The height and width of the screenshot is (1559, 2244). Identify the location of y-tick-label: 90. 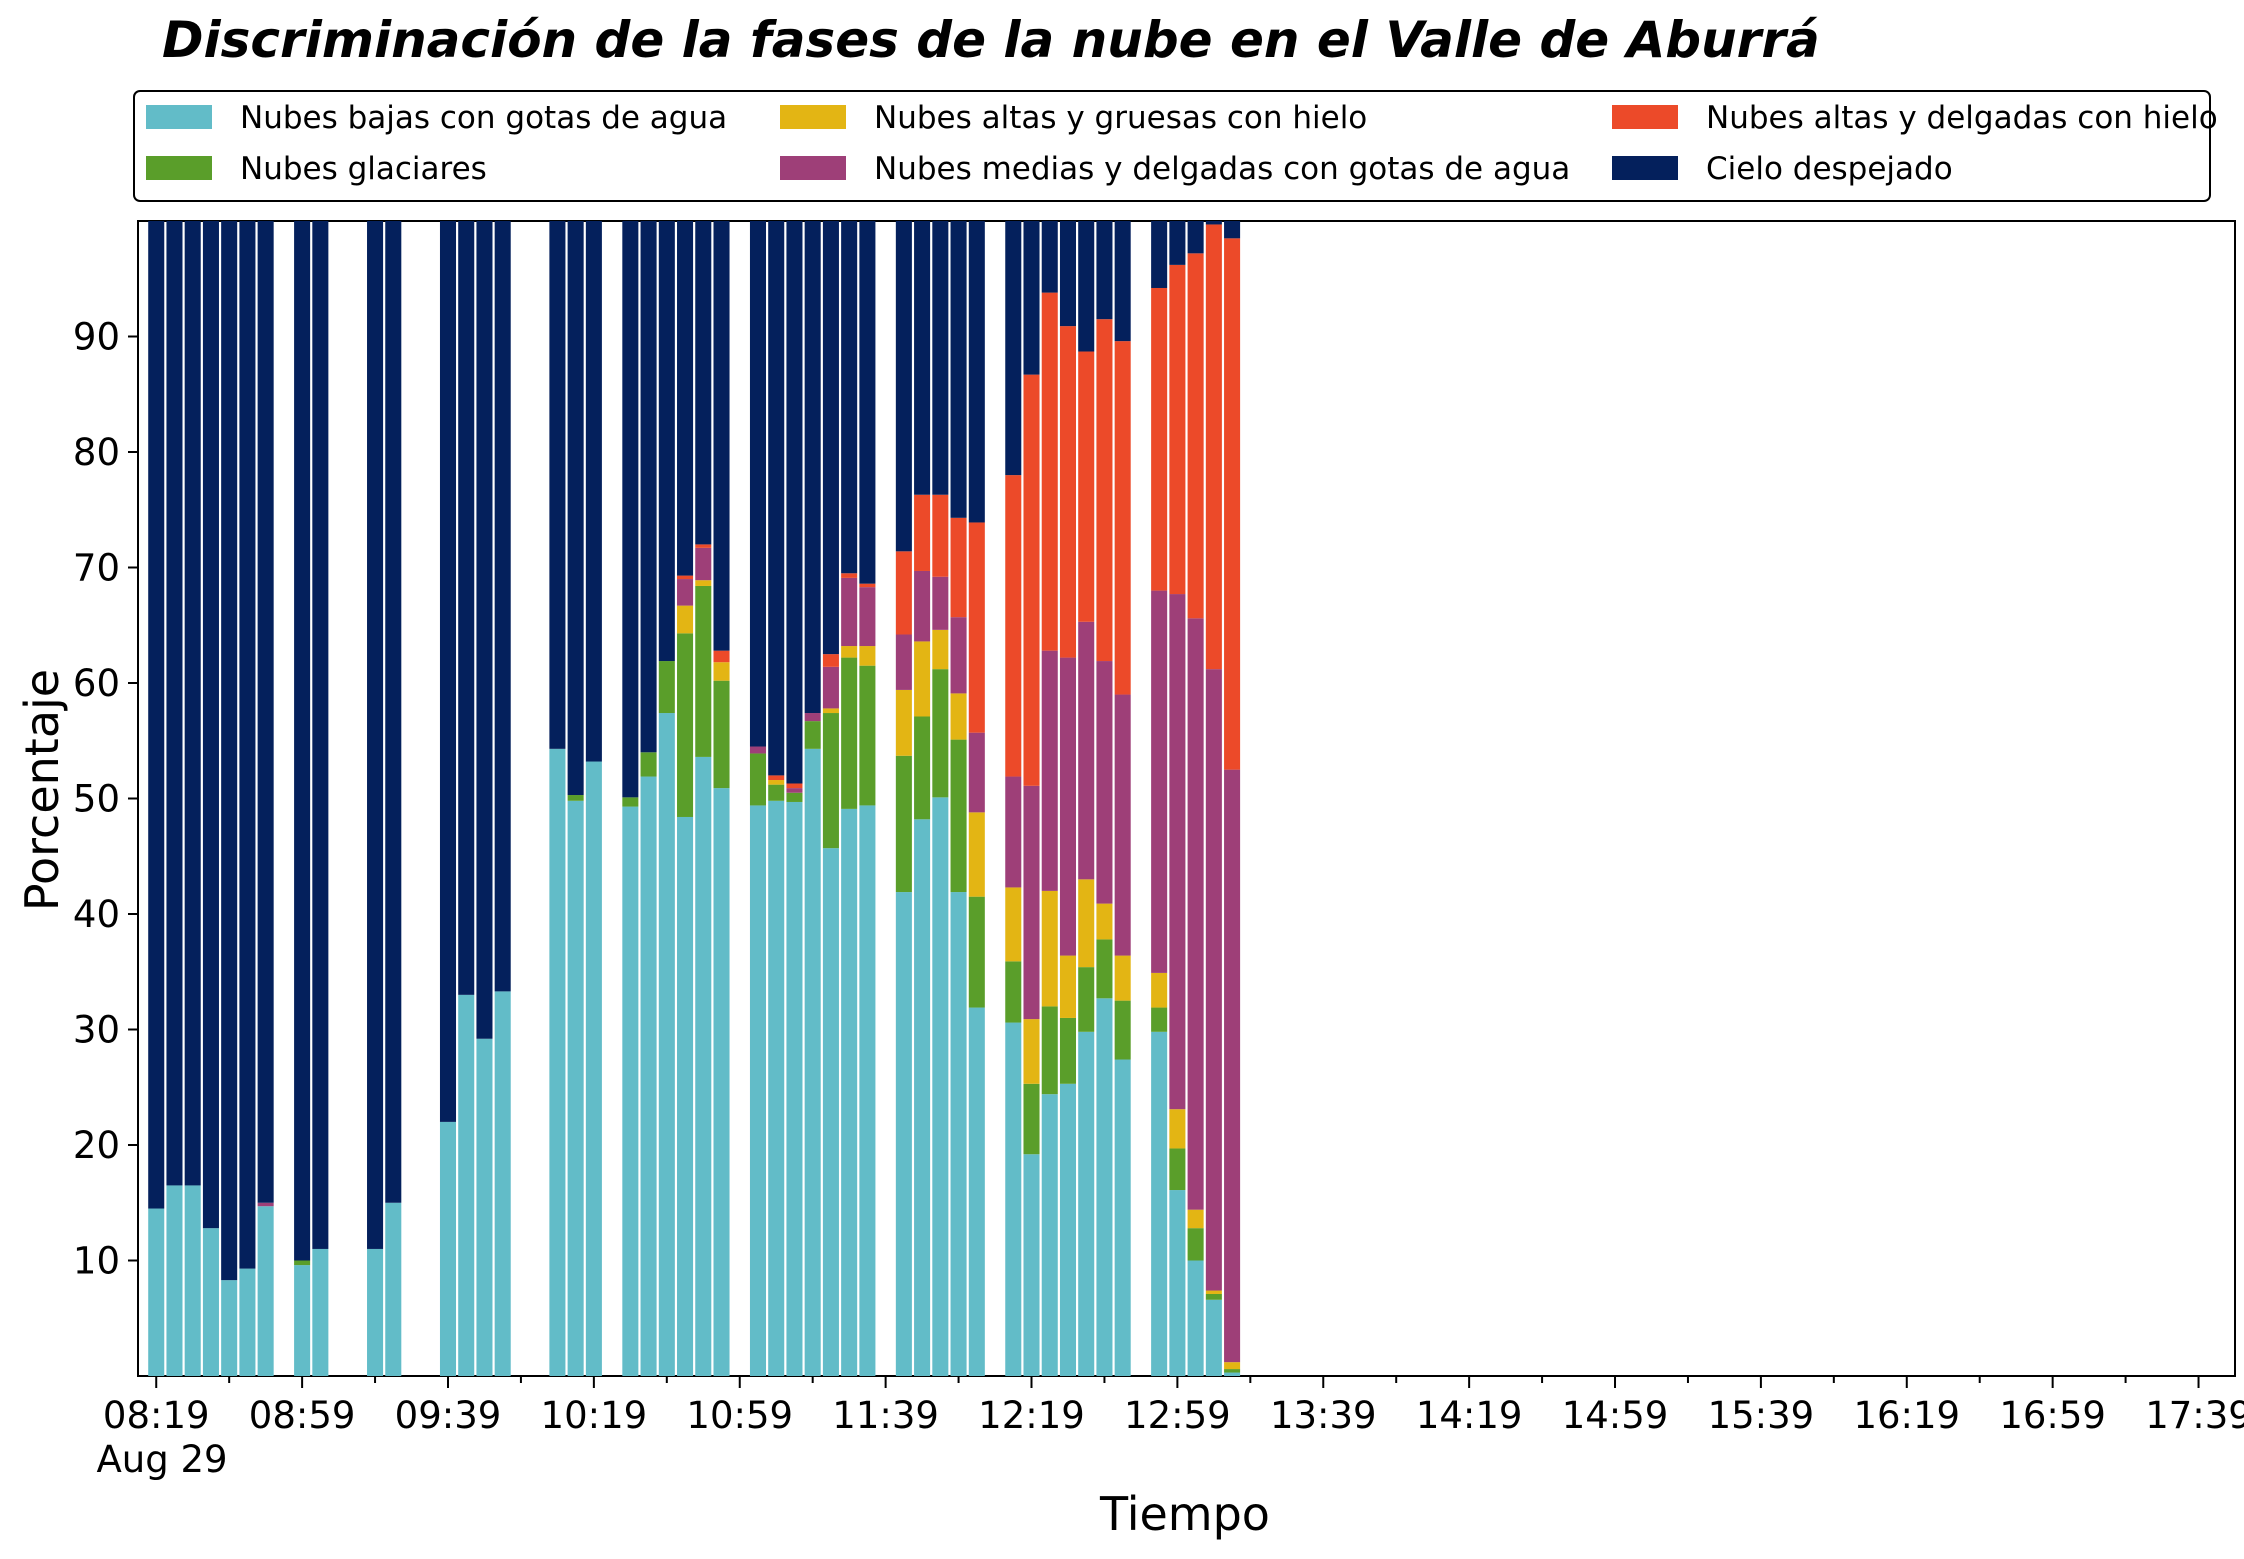
(96, 337).